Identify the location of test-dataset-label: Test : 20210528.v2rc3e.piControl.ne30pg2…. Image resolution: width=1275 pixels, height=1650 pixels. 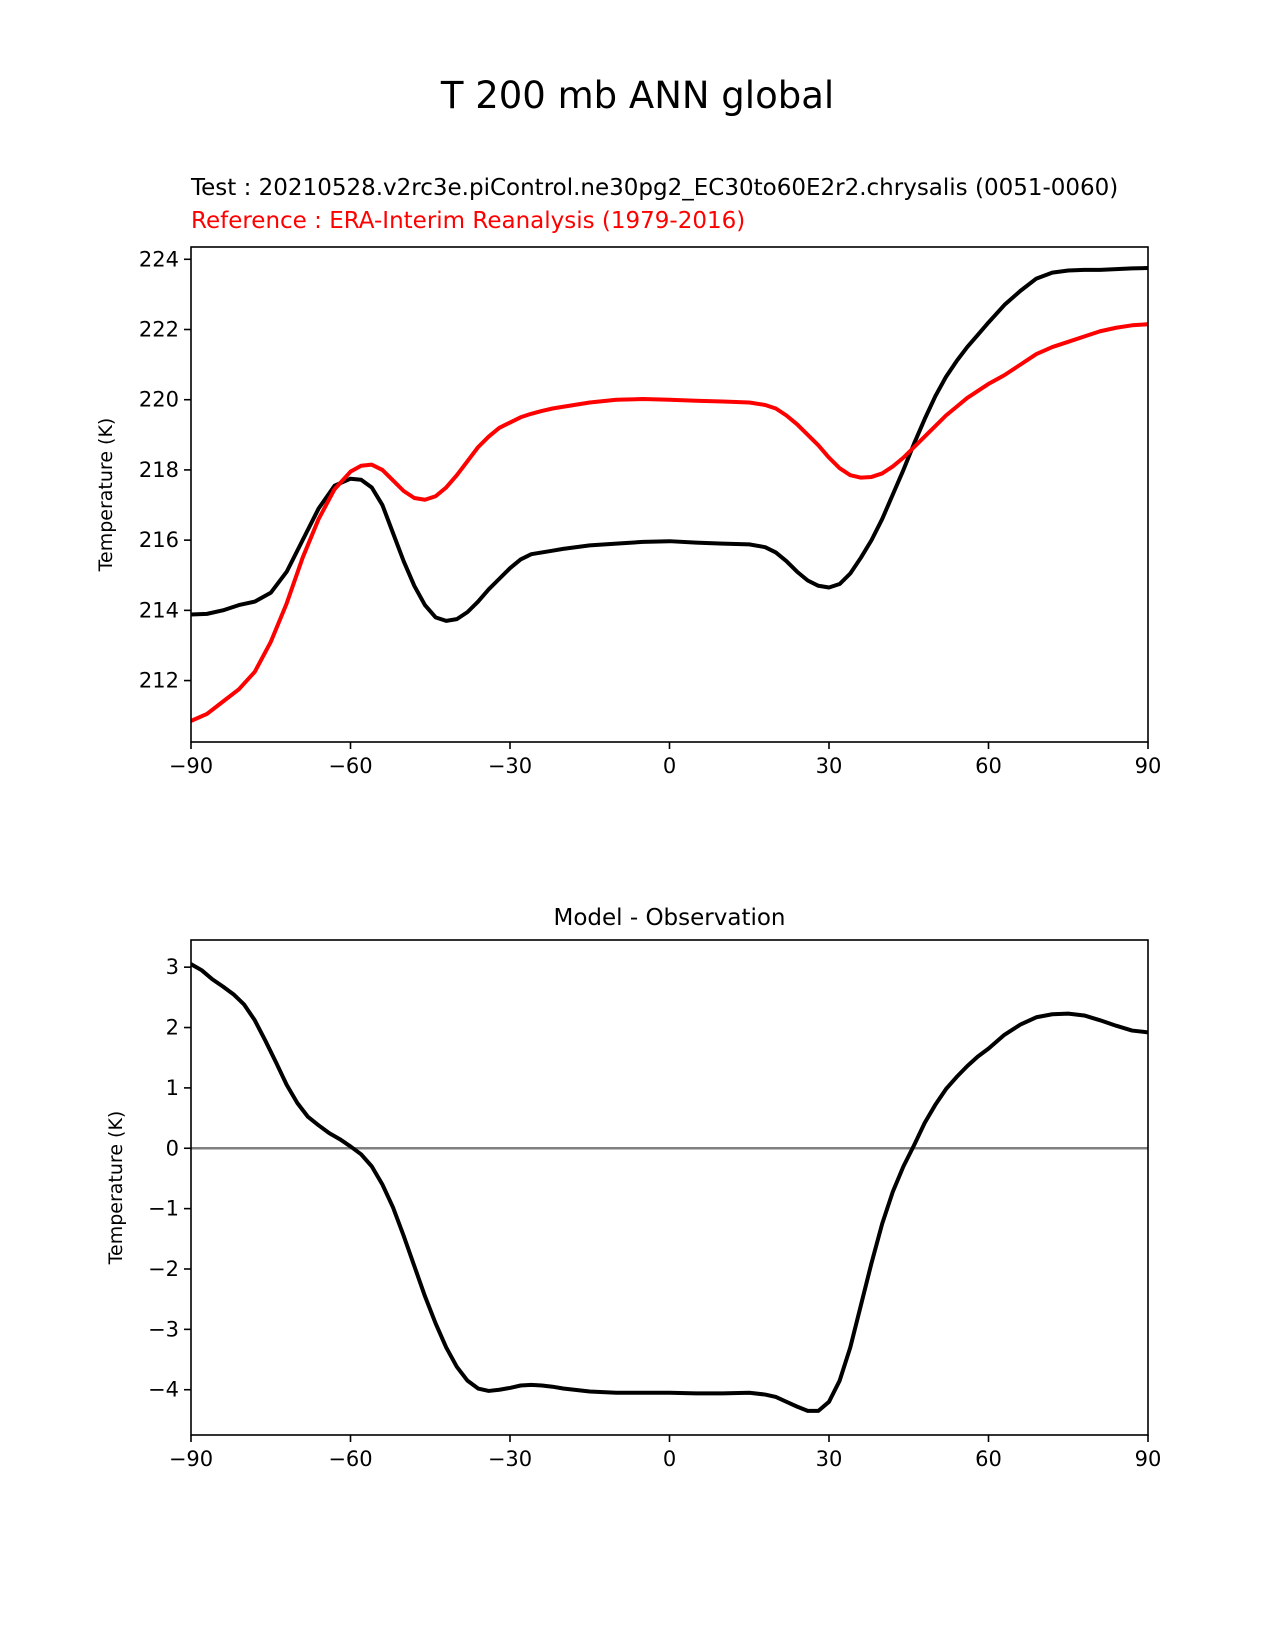
(655, 188).